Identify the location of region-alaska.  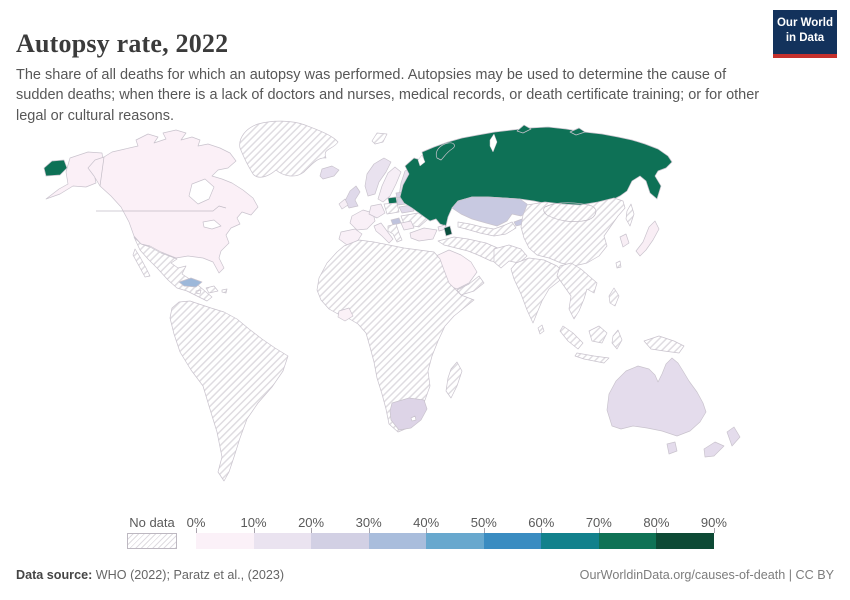
(75, 175).